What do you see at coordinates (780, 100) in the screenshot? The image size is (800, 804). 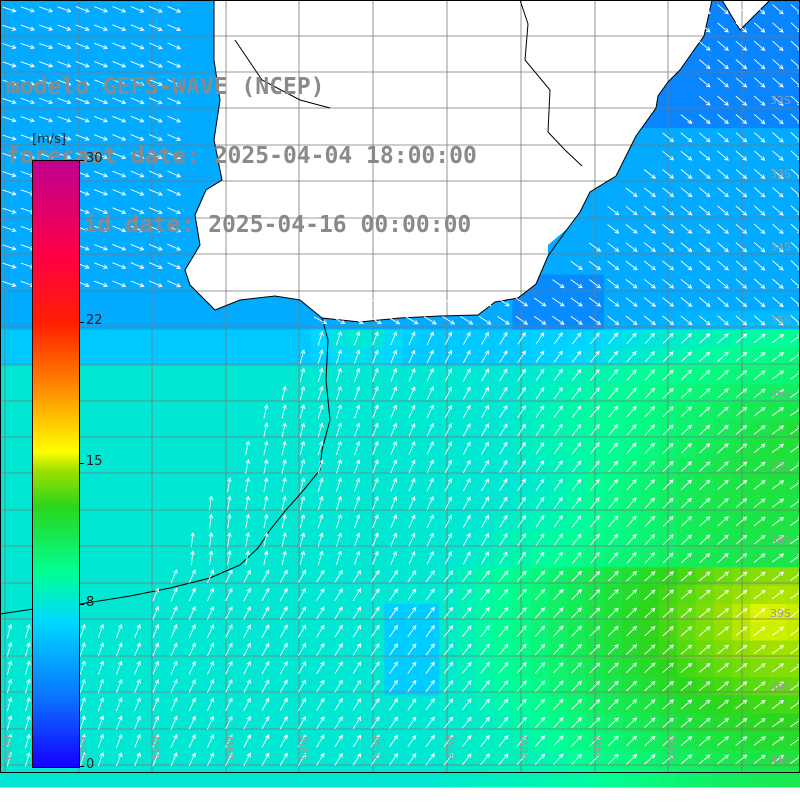 I see `latitude-label: 32S` at bounding box center [780, 100].